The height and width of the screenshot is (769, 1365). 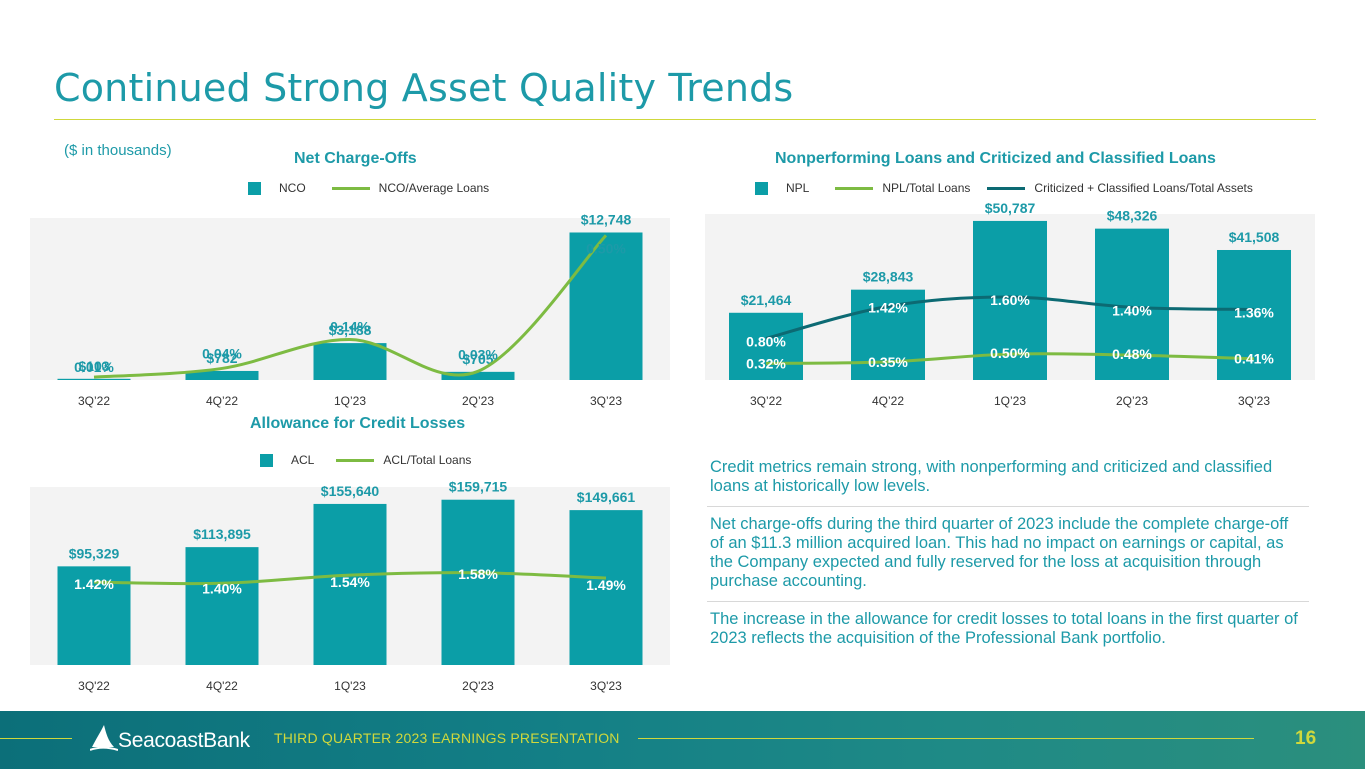 I want to click on npl-tick-label-4: 2Q’23, so click(x=1132, y=401).